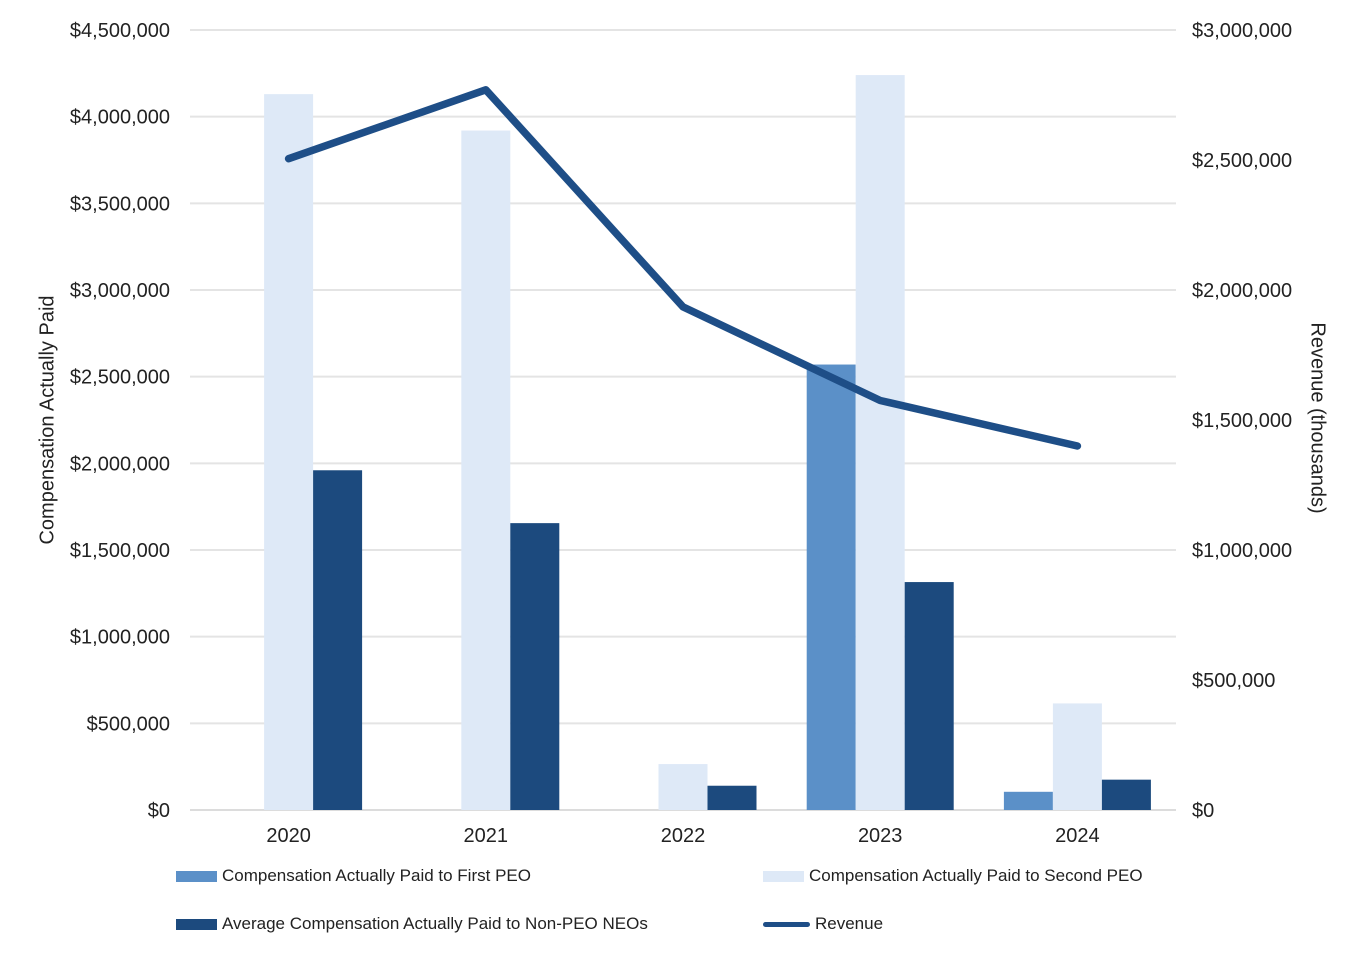 The height and width of the screenshot is (966, 1366). I want to click on legend-label-revenue: Revenue, so click(849, 923).